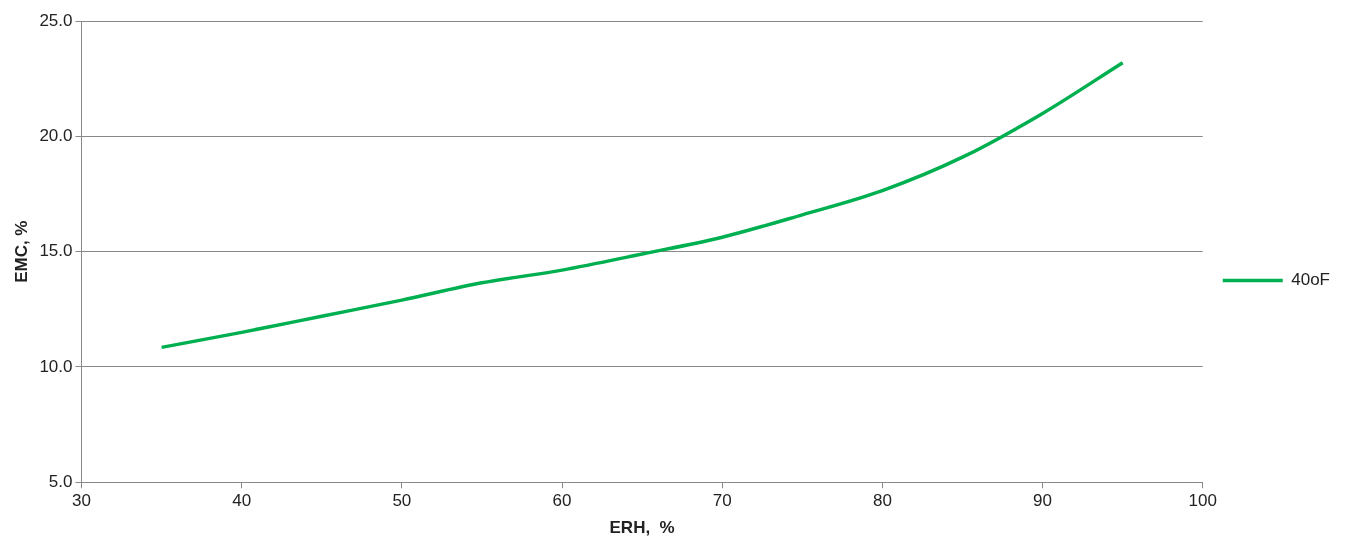  I want to click on y-tick-label: 25.0, so click(56, 20).